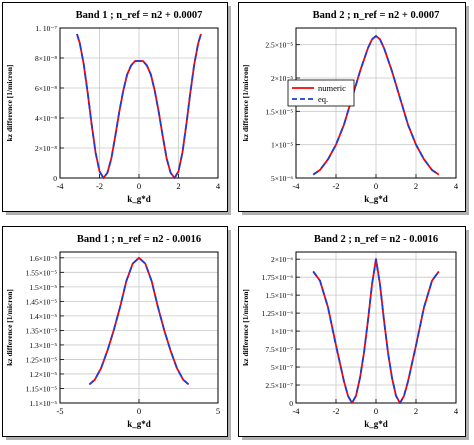 The width and height of the screenshot is (474, 445). Describe the element at coordinates (42, 301) in the screenshot. I see `y-tick-label: 1.45×10⁻⁵` at that location.